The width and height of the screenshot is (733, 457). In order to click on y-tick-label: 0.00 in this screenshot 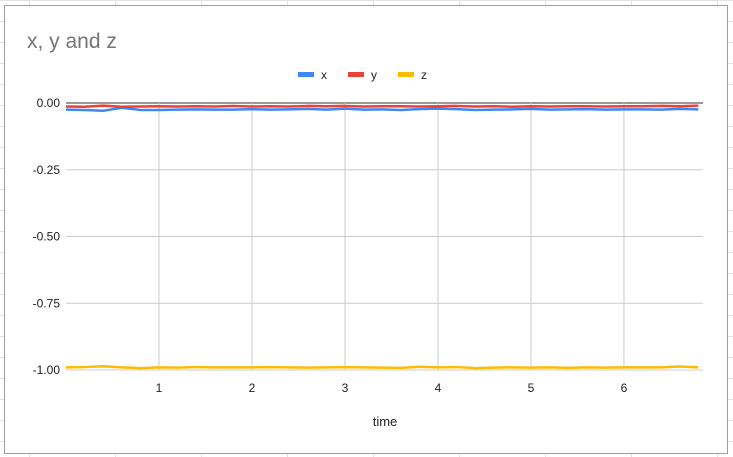, I will do `click(49, 103)`.